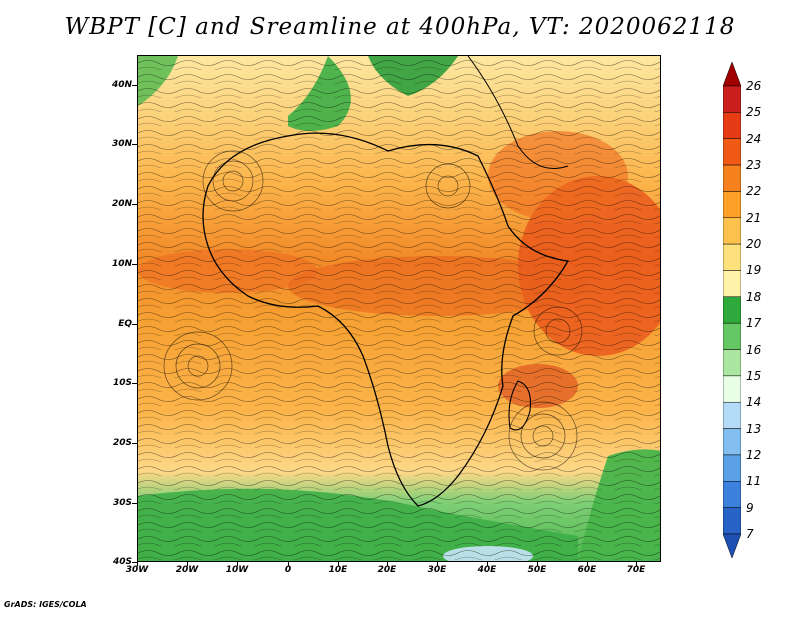 The image size is (800, 618). What do you see at coordinates (237, 570) in the screenshot?
I see `lon-label: 10W` at bounding box center [237, 570].